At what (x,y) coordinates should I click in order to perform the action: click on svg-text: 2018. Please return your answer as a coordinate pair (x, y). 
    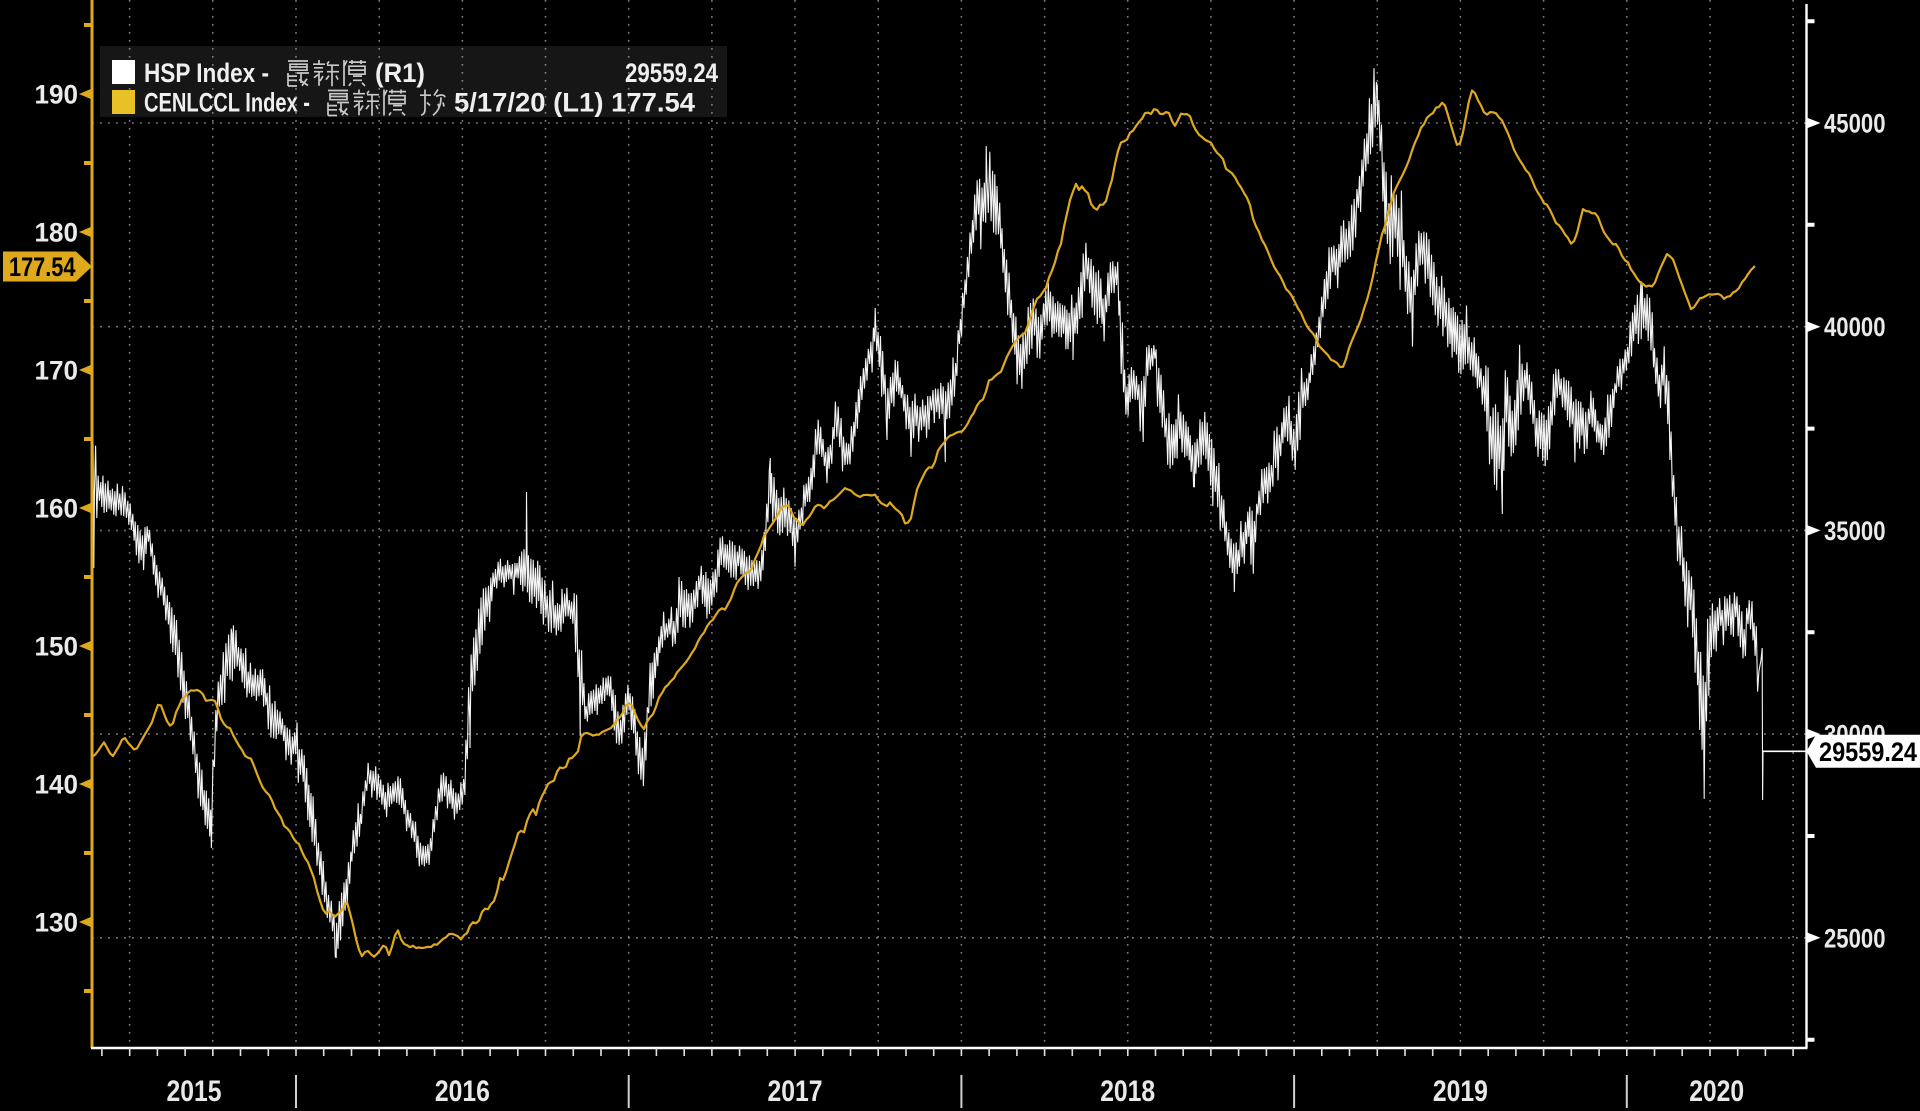
    Looking at the image, I should click on (1127, 1091).